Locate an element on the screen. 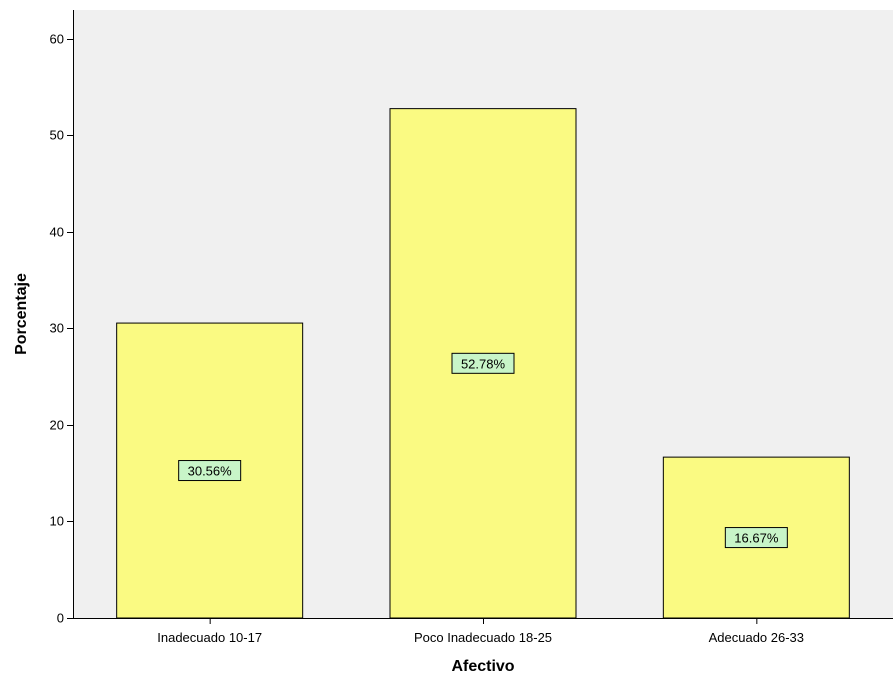 The width and height of the screenshot is (893, 684). data-label: 52.78% is located at coordinates (483, 363).